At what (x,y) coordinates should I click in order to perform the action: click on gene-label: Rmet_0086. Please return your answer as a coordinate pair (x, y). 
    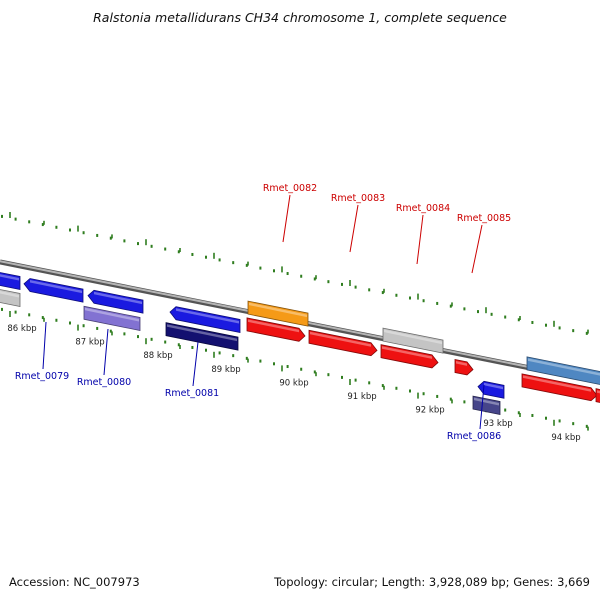
    Looking at the image, I should click on (474, 413).